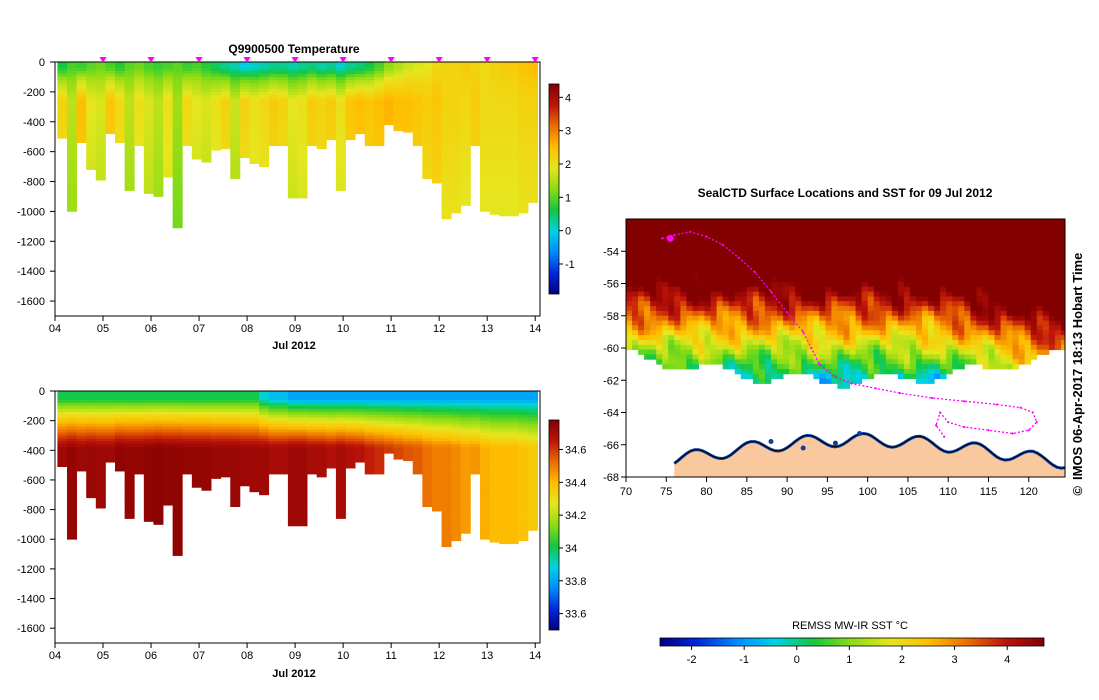 The image size is (1099, 700). Describe the element at coordinates (31, 272) in the screenshot. I see `y-tick-label: -1400` at that location.